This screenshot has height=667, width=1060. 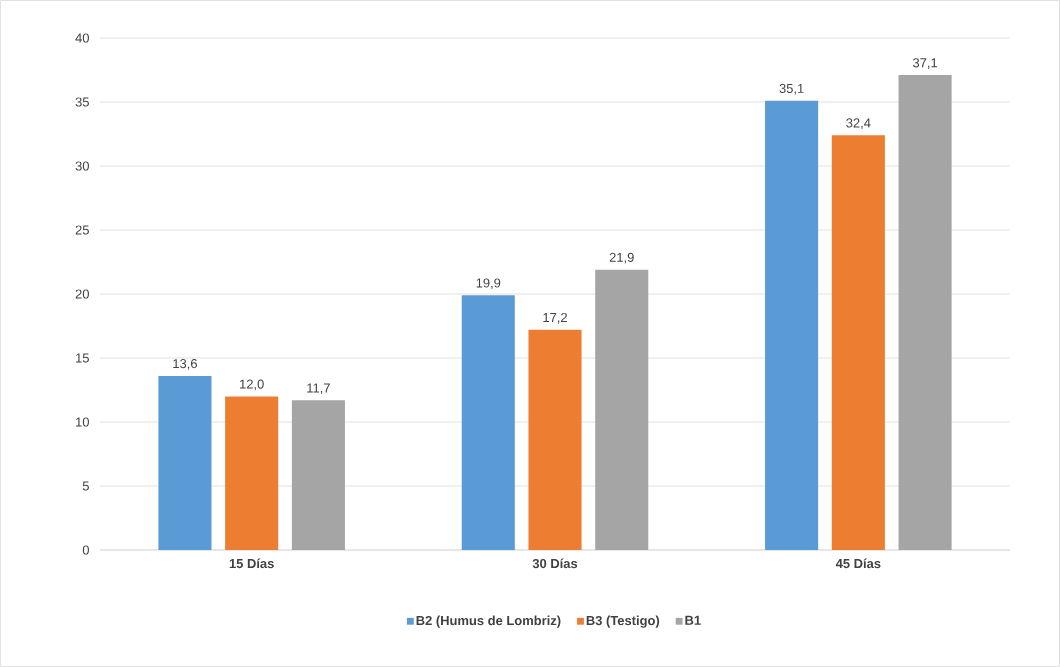 What do you see at coordinates (488, 621) in the screenshot?
I see `legend-label: B2 (Humus de Lombriz)` at bounding box center [488, 621].